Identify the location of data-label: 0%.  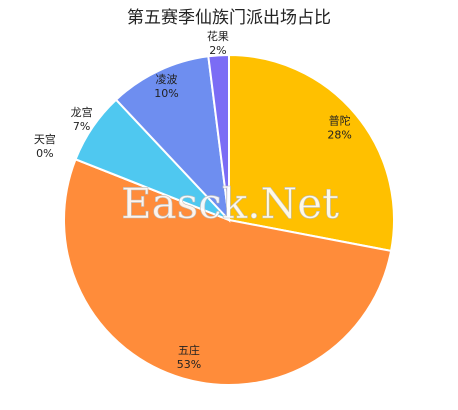
(44, 153).